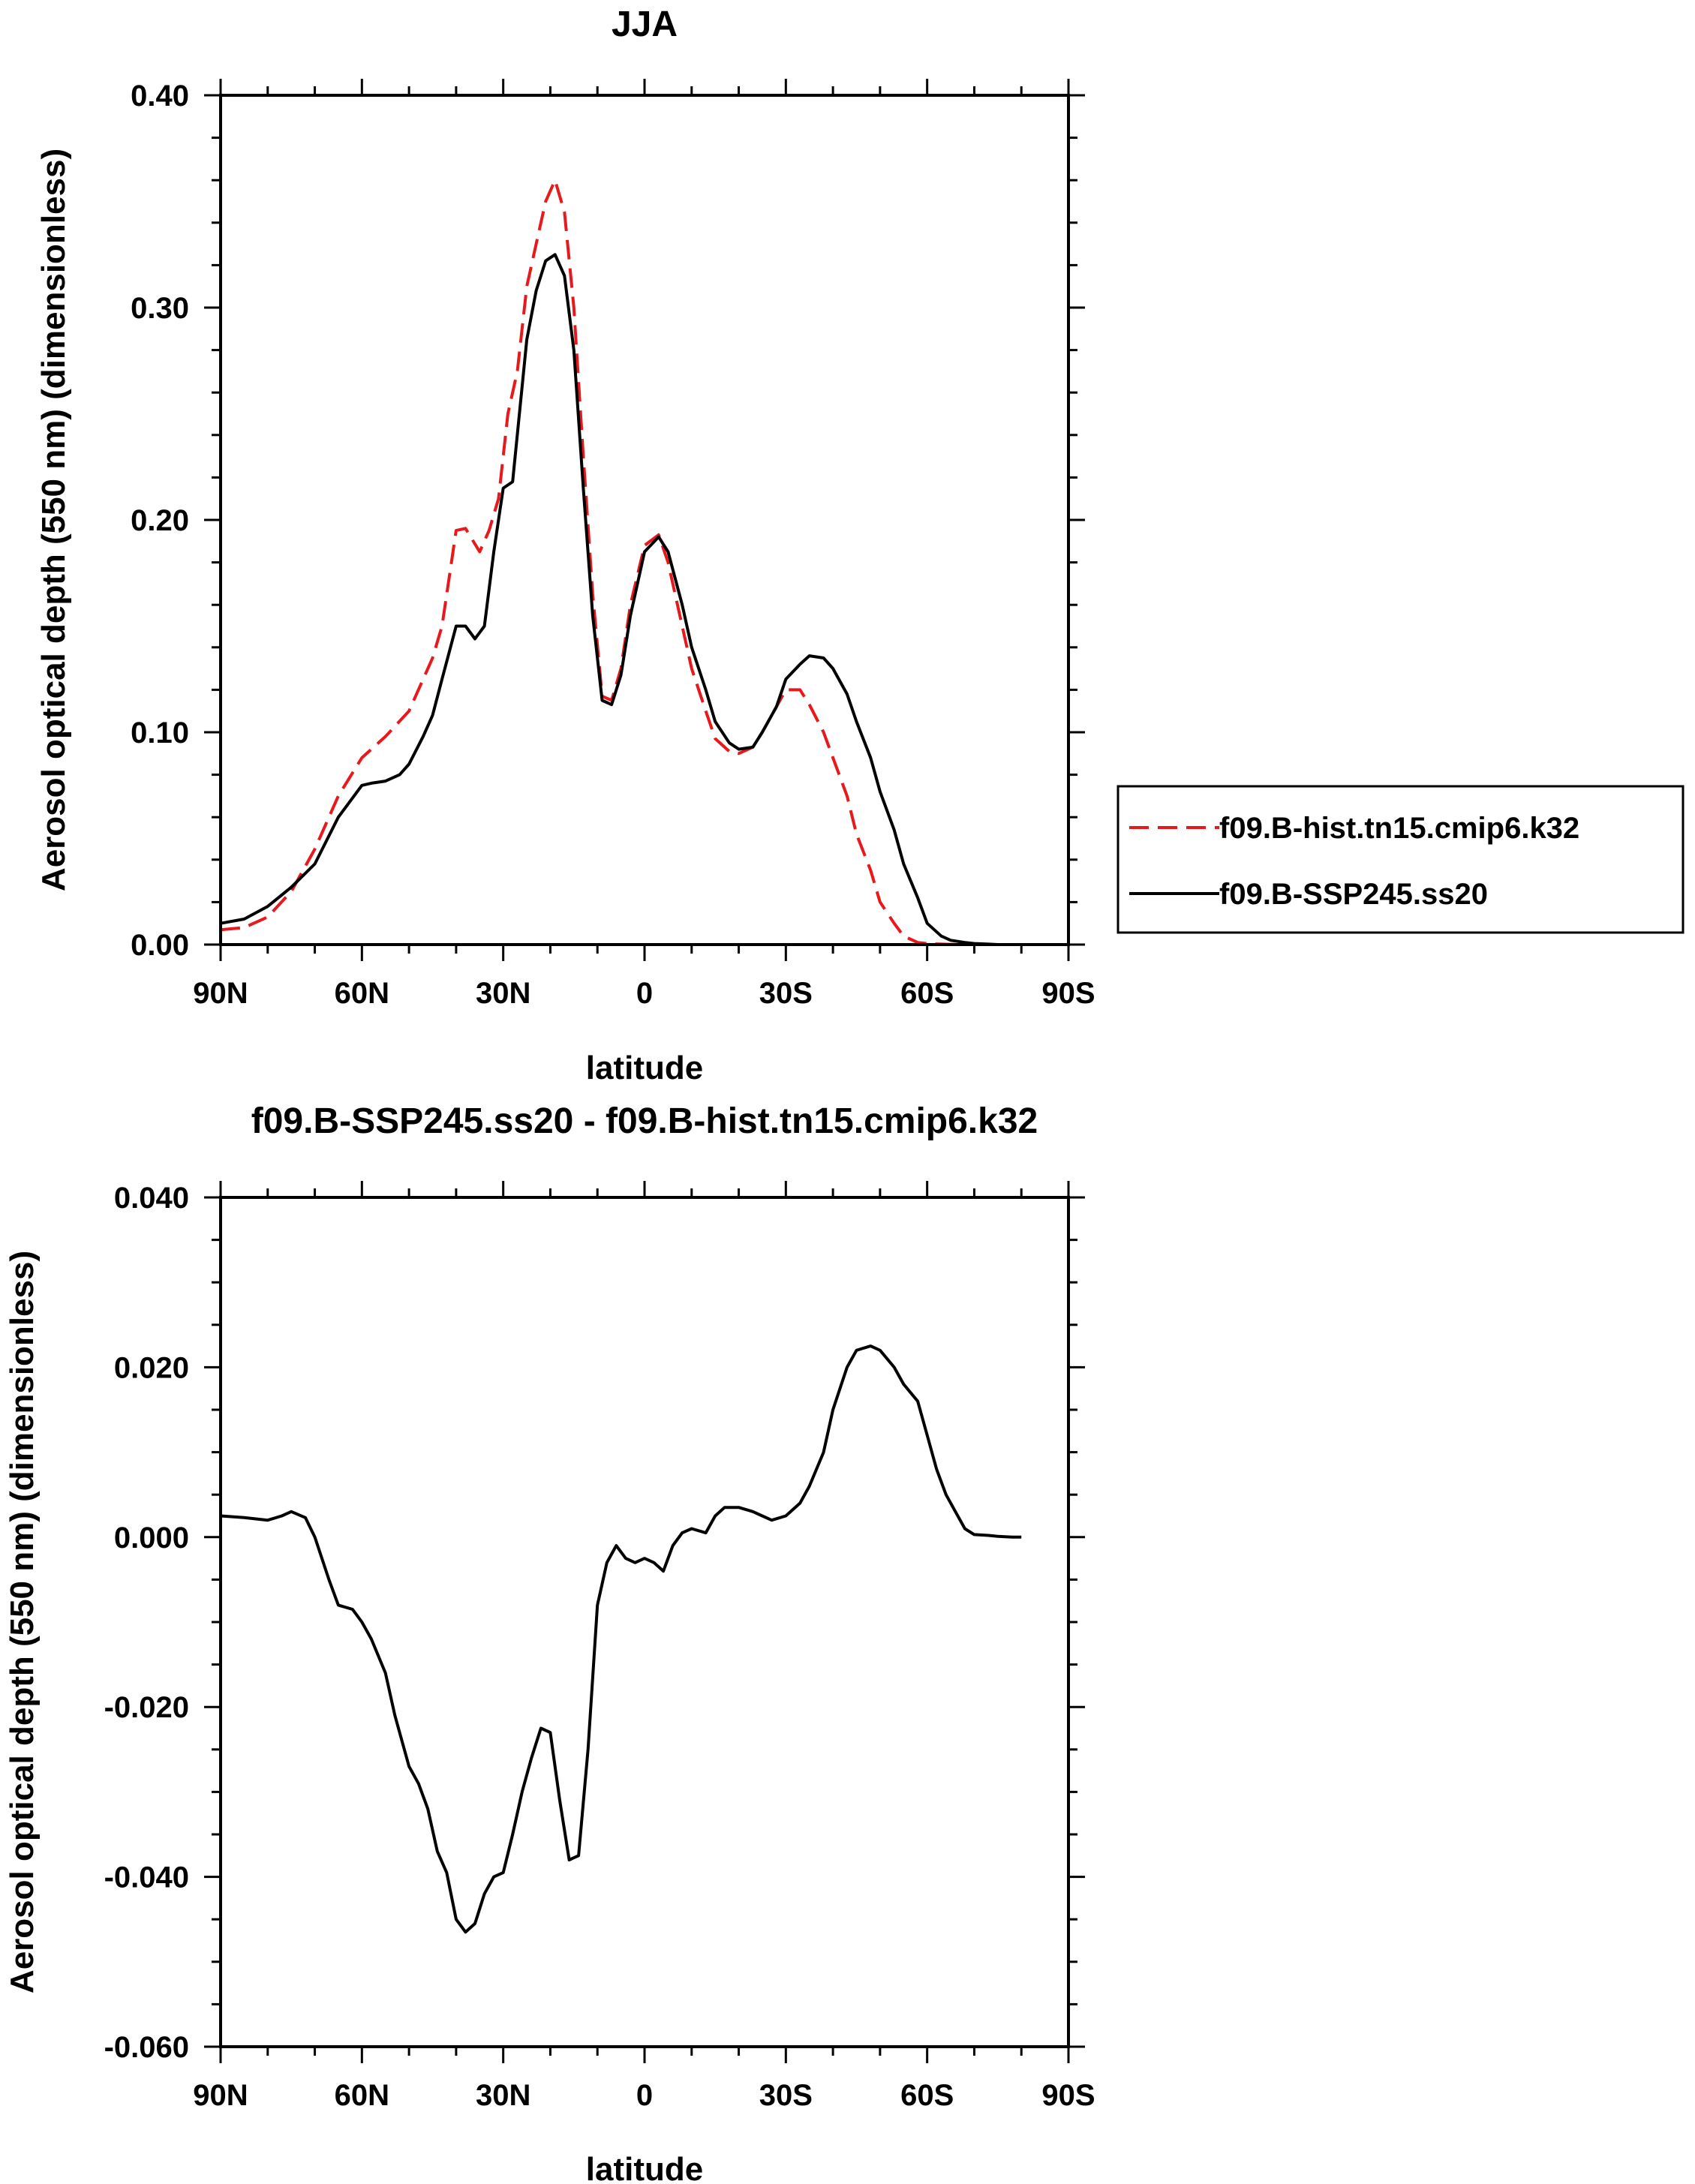  Describe the element at coordinates (151, 1198) in the screenshot. I see `y-tick-label: 0.040` at that location.